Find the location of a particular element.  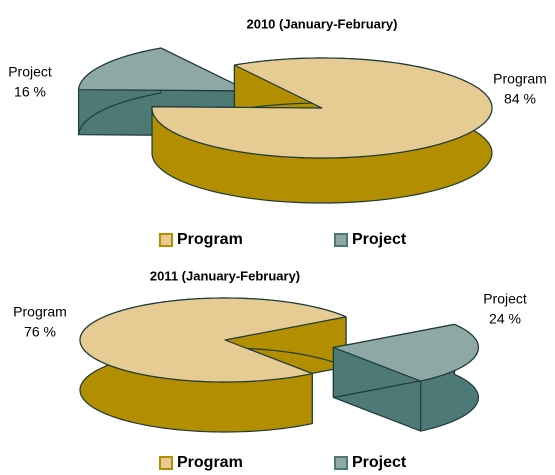

chart-title: 2011 (January-February) is located at coordinates (225, 275).